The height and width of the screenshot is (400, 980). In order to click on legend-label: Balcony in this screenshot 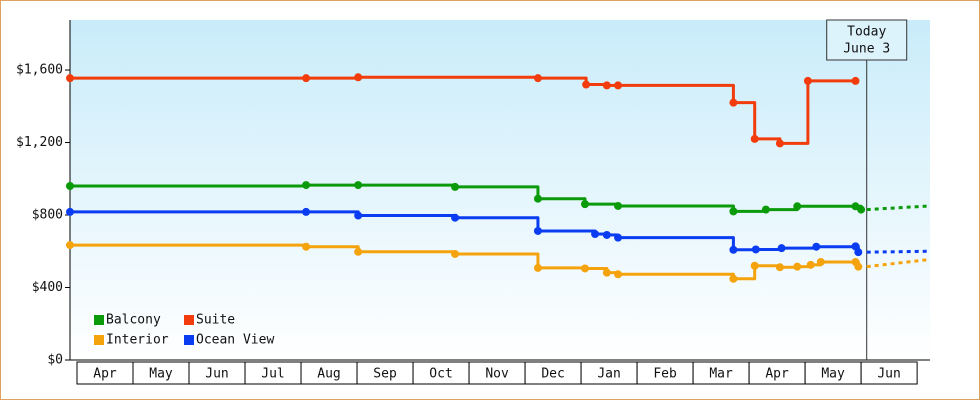, I will do `click(133, 320)`.